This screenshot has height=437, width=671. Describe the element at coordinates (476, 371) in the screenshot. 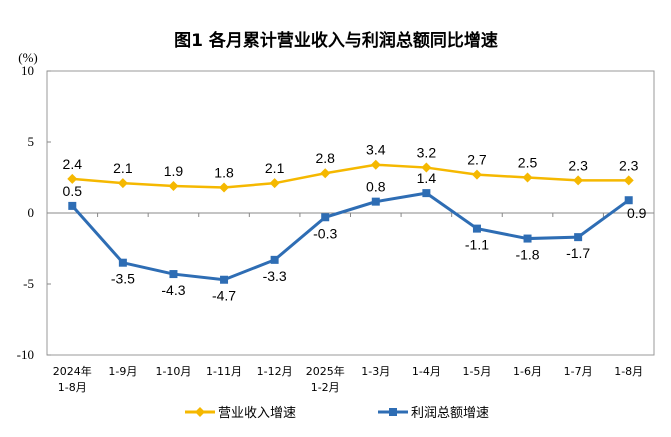

I see `x-tick-label: 1-5月` at that location.